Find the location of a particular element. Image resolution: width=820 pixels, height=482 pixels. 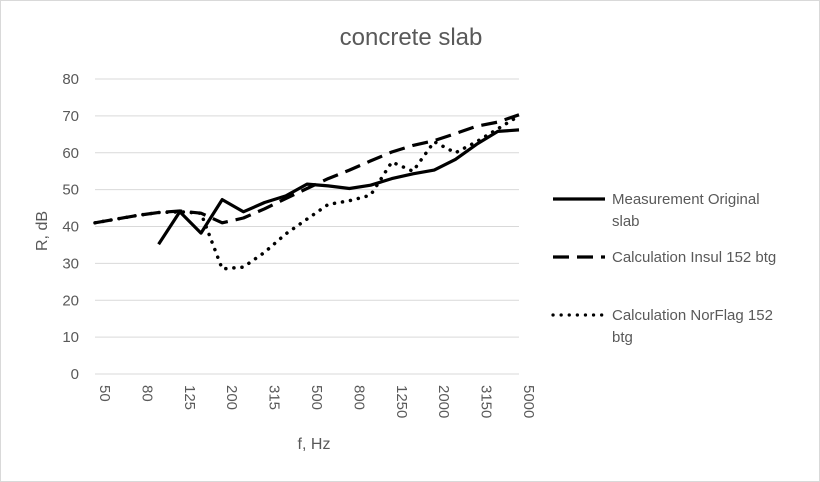

y-tick-label: 40 is located at coordinates (70, 227).